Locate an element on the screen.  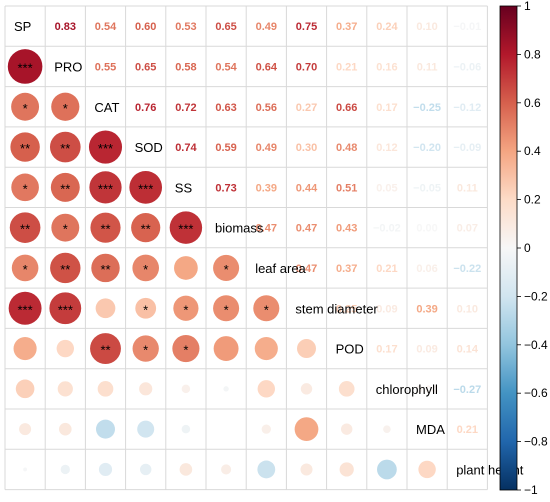
variable-label: stem diameter is located at coordinates (336, 308).